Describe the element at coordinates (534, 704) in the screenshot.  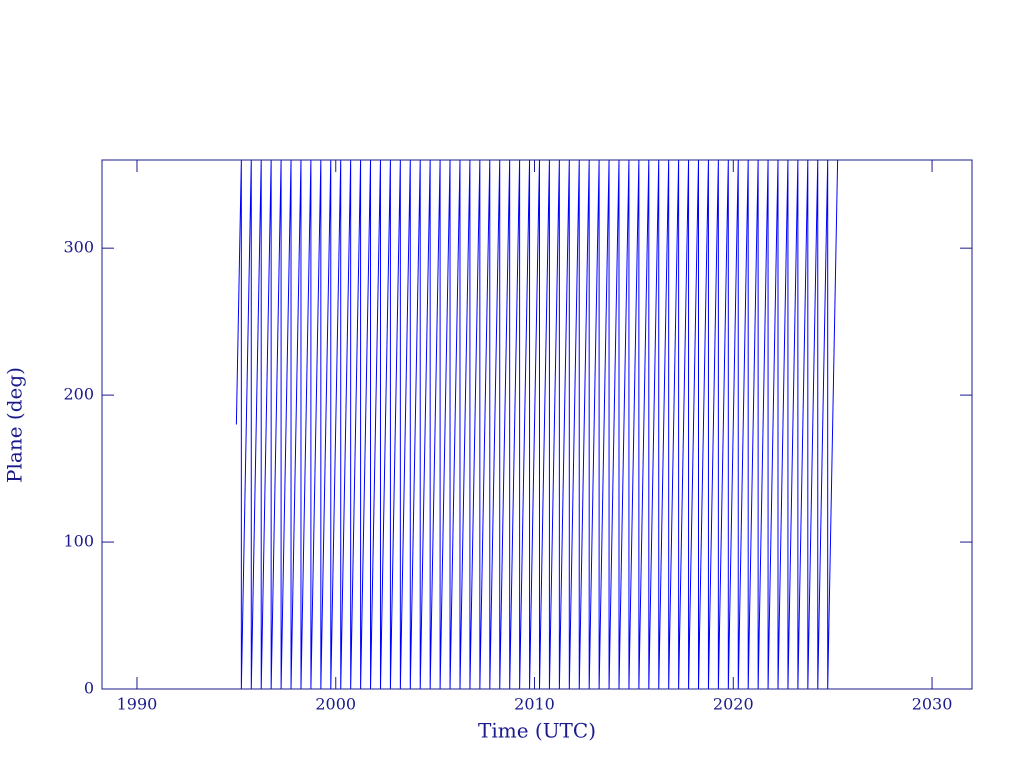
I see `x-tick-label: 2010` at that location.